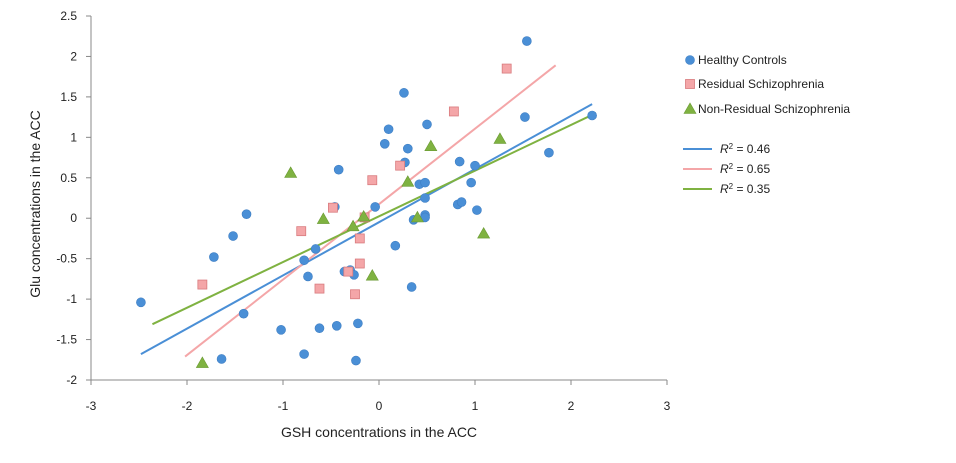 Image resolution: width=956 pixels, height=463 pixels. I want to click on legend-label: Healthy Controls, so click(742, 60).